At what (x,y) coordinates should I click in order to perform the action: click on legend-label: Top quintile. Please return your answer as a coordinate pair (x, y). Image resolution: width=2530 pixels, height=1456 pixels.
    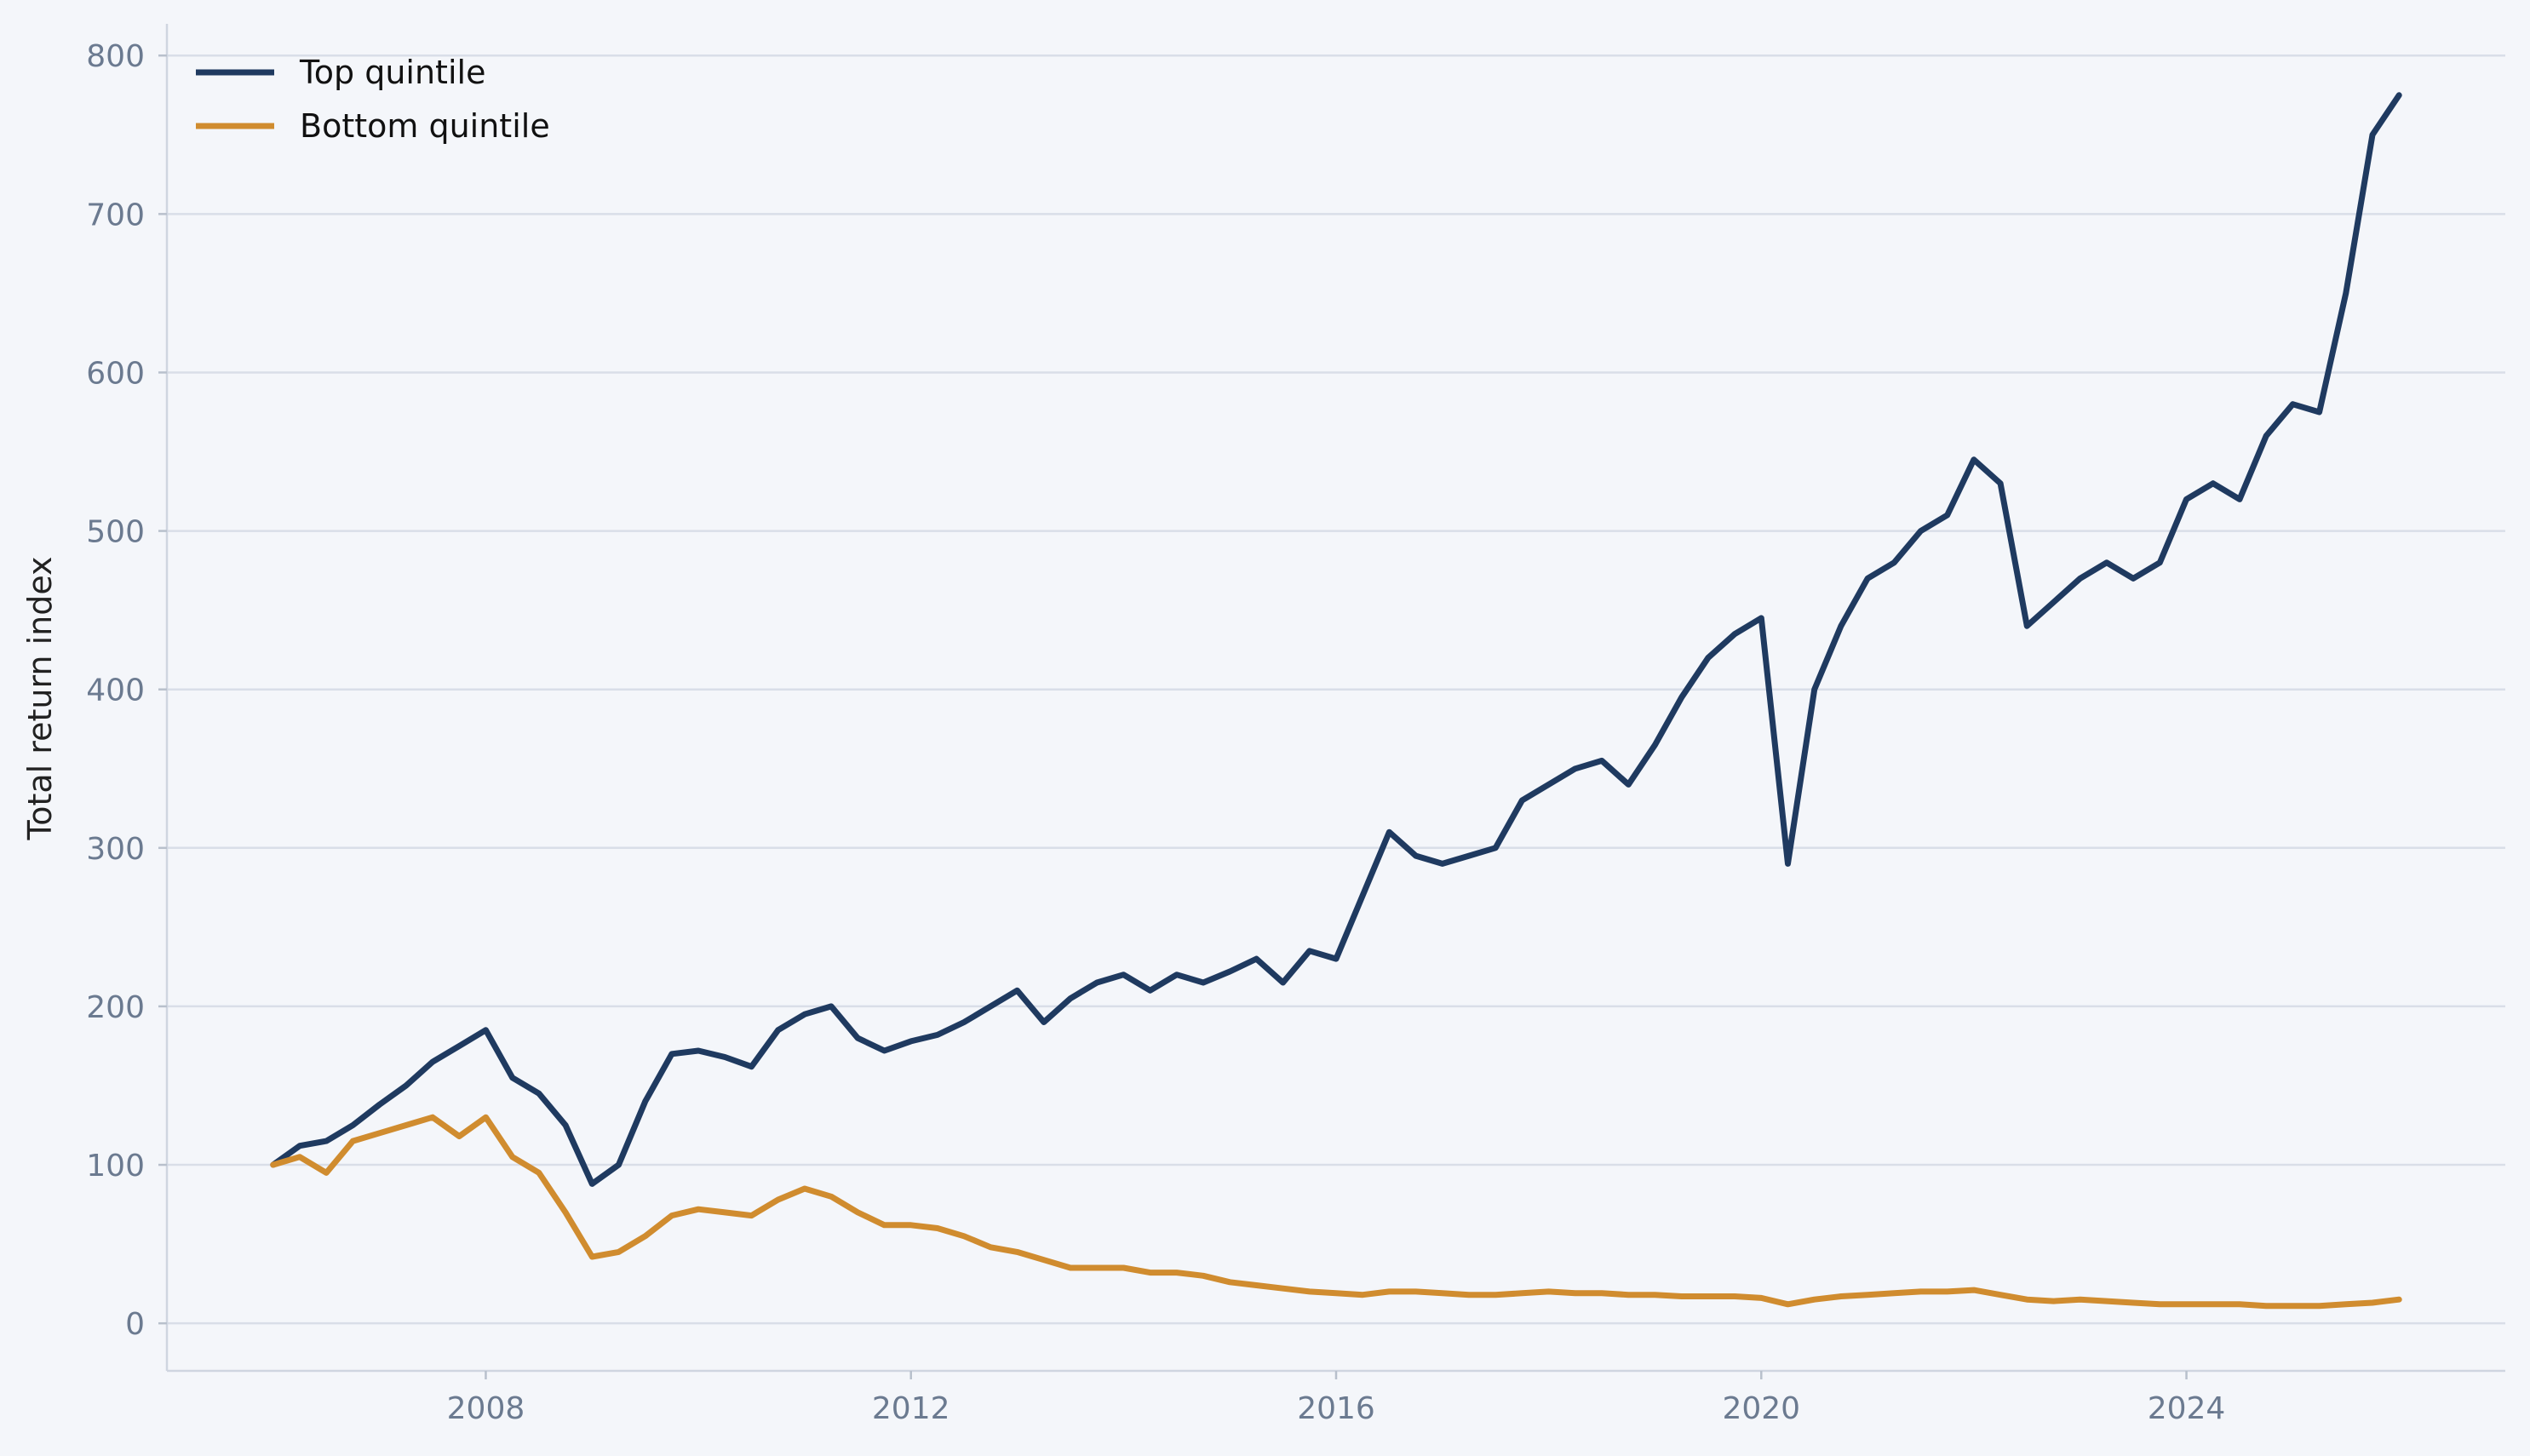
    Looking at the image, I should click on (392, 72).